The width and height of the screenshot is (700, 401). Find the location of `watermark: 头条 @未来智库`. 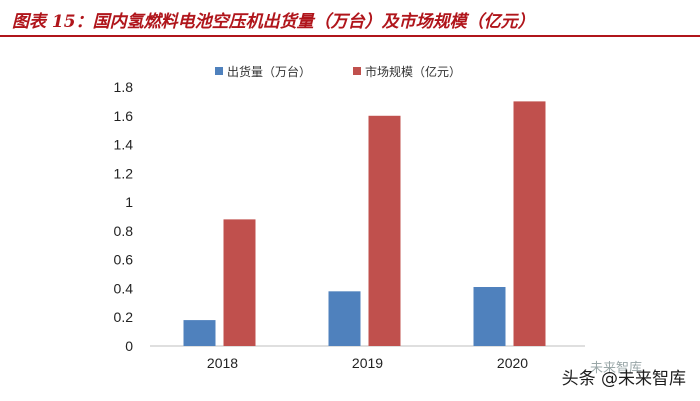

watermark: 头条 @未来智库 is located at coordinates (623, 379).